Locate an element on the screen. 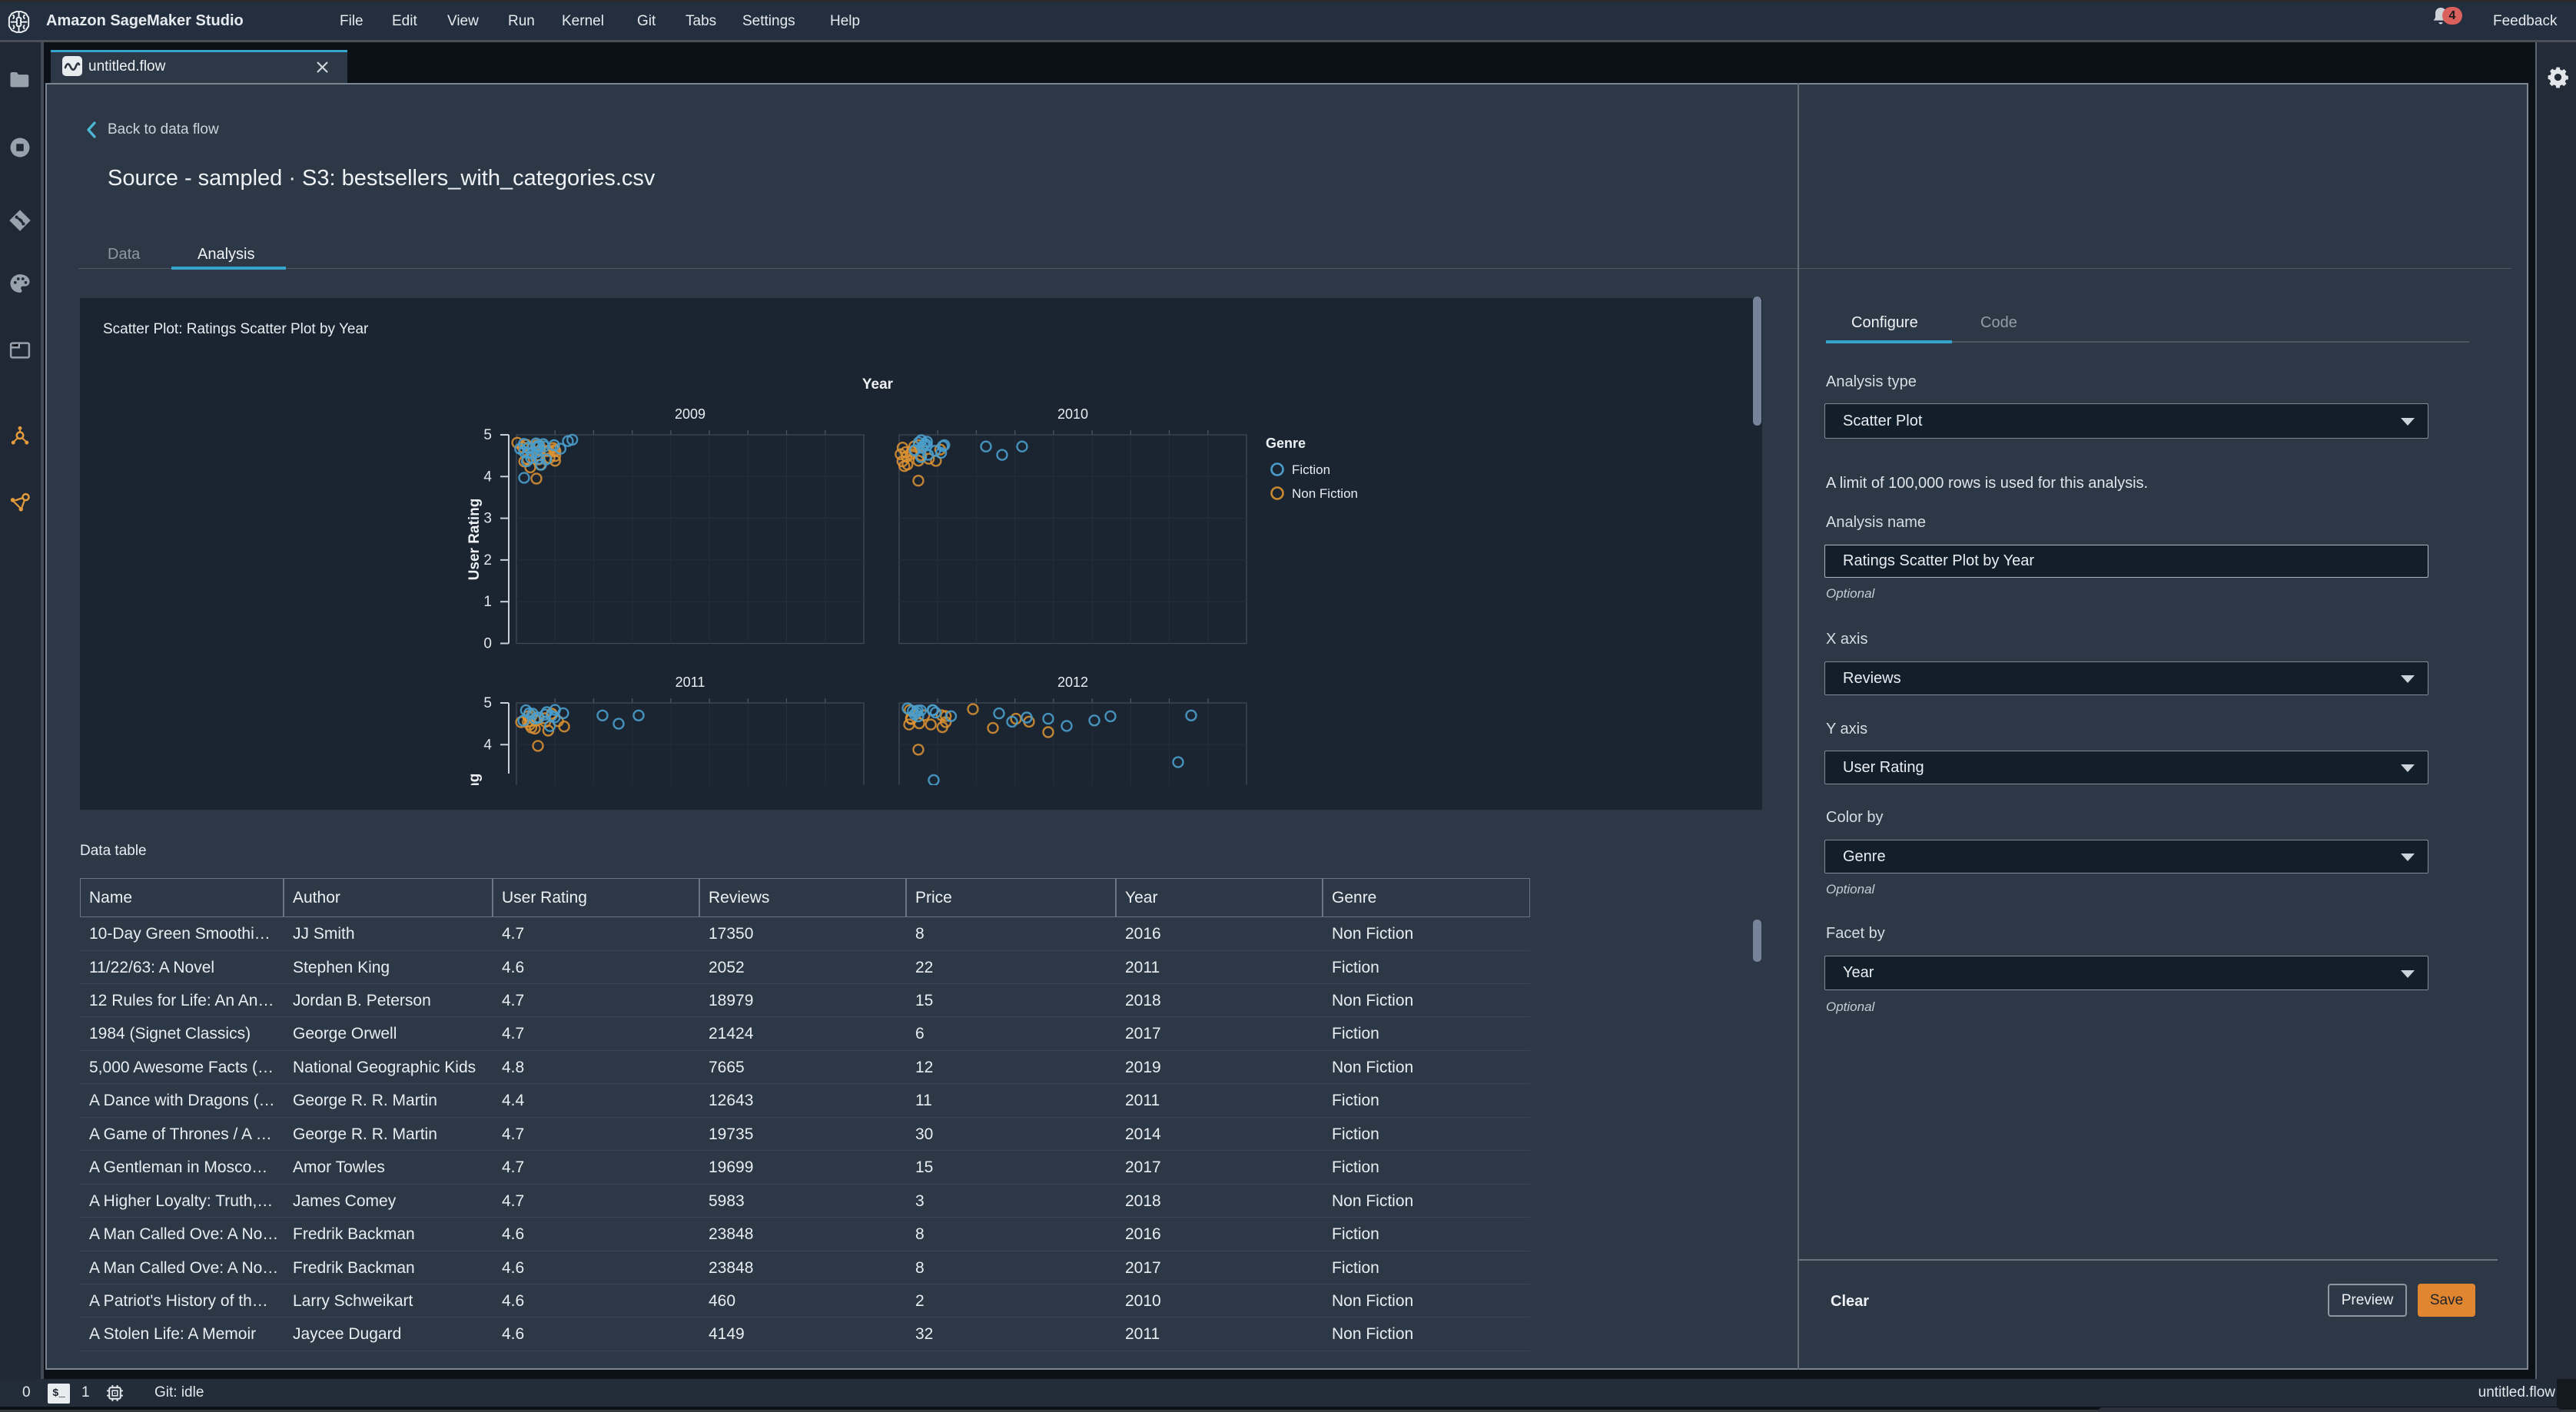 Image resolution: width=2576 pixels, height=1412 pixels. svg-text: Year is located at coordinates (878, 385).